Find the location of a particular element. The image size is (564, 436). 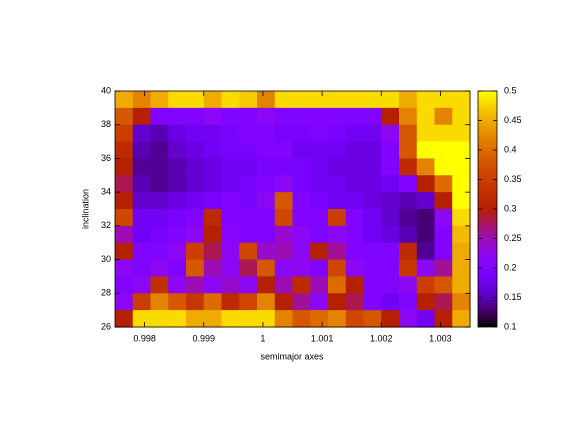

x-tick-label: 1.003 is located at coordinates (440, 338).